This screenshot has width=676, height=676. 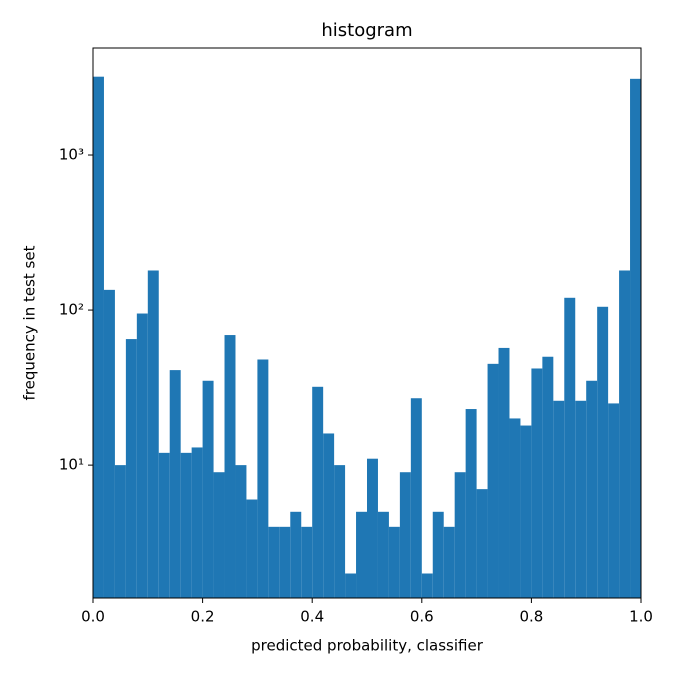 What do you see at coordinates (367, 646) in the screenshot?
I see `x-axis-label: predicted probability, classifier` at bounding box center [367, 646].